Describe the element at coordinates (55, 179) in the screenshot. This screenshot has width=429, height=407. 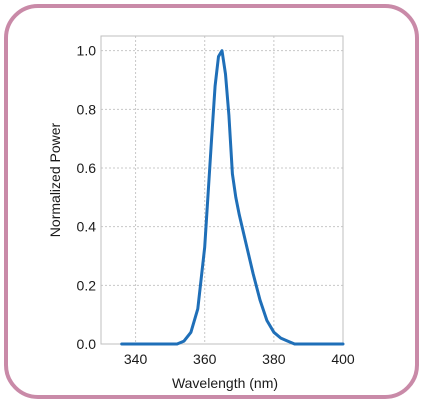
I see `y-axis-label: Normalized Power` at that location.